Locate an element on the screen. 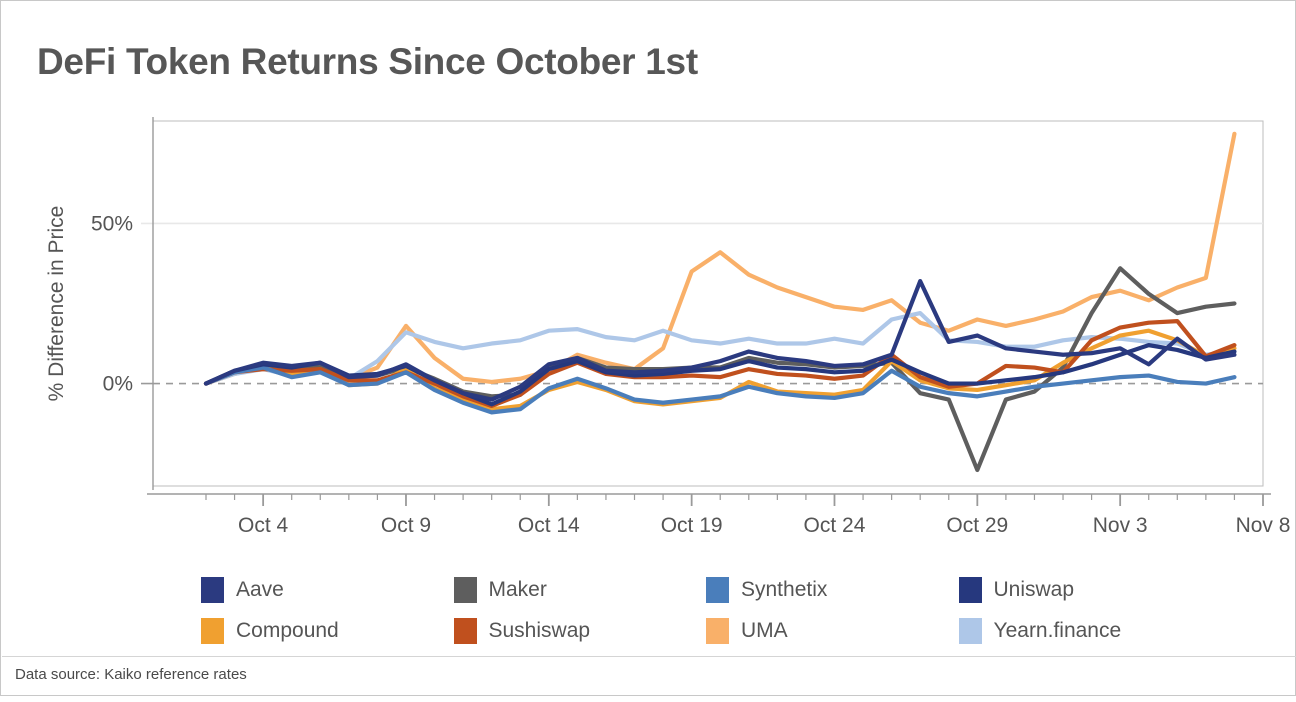 This screenshot has height=702, width=1296. legend-swatch-sushiswap is located at coordinates (465, 630).